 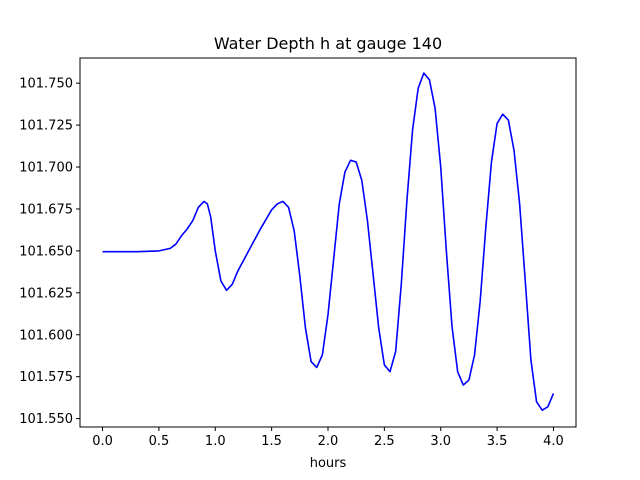 What do you see at coordinates (102, 441) in the screenshot?
I see `x-tick-label: 0.0` at bounding box center [102, 441].